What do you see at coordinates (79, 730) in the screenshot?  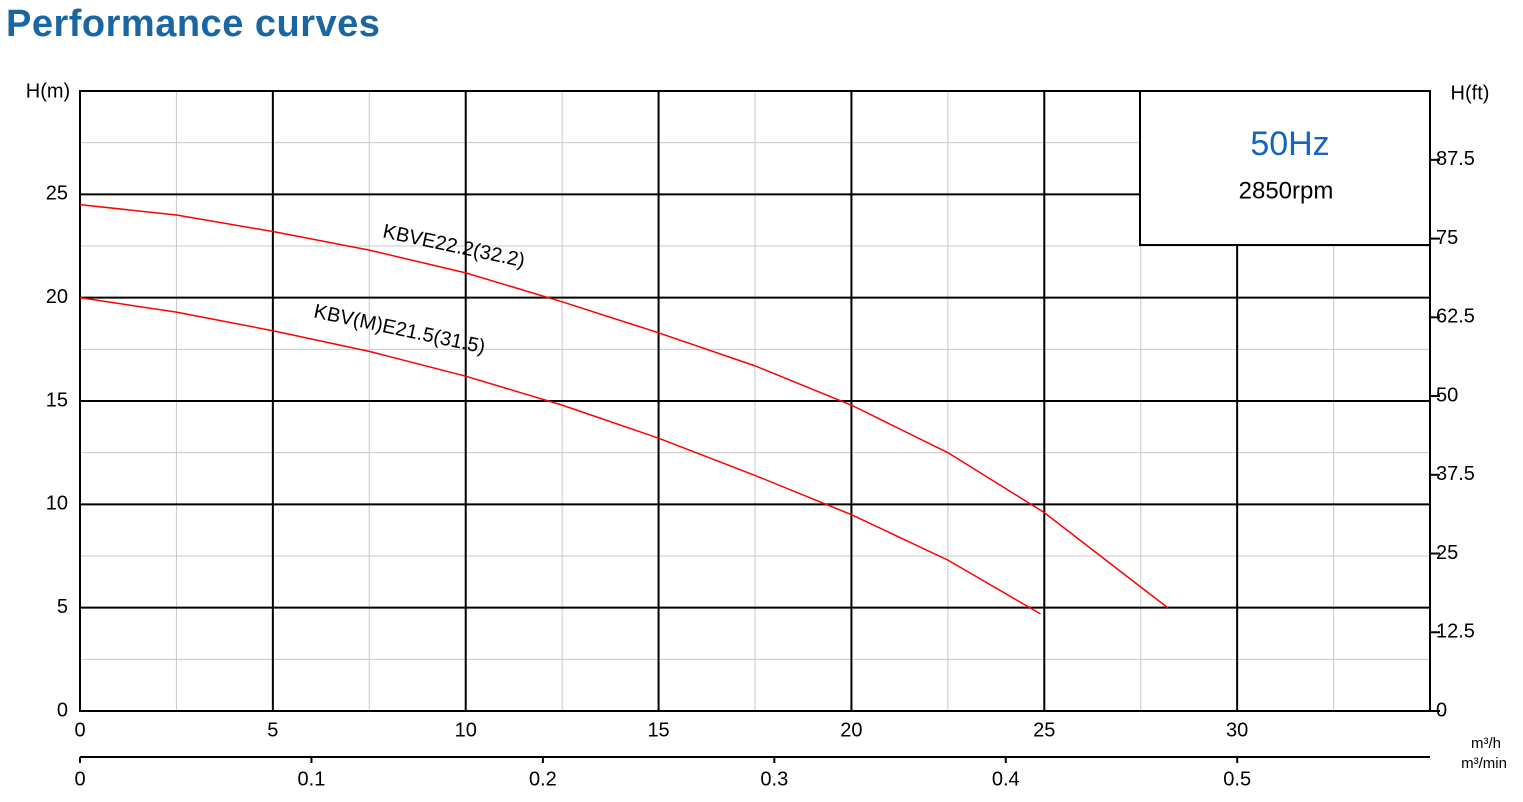 I see `x-tick-label: 0` at bounding box center [79, 730].